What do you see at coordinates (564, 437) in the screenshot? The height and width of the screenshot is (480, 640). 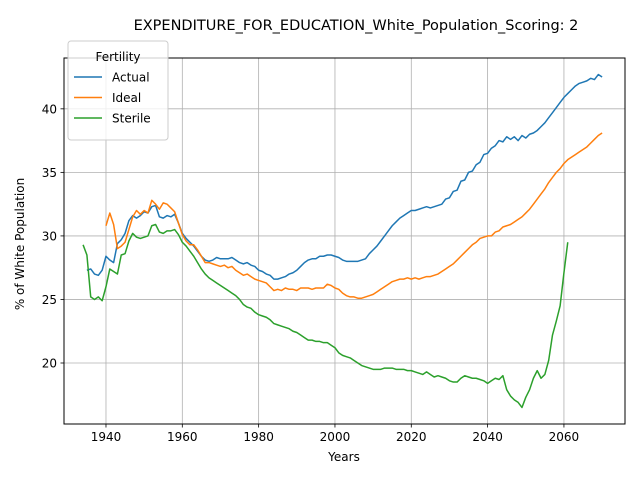 I see `x-tick-label: 2060` at bounding box center [564, 437].